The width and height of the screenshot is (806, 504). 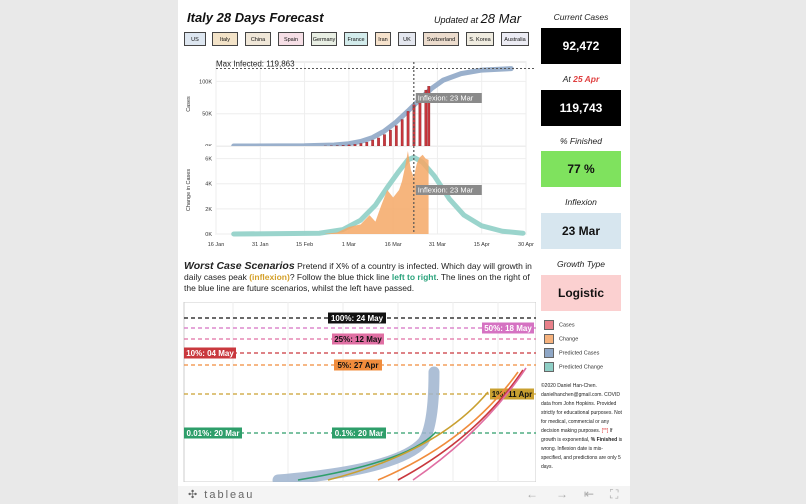 I want to click on y-axis-label: Change in Cases, so click(x=189, y=190).